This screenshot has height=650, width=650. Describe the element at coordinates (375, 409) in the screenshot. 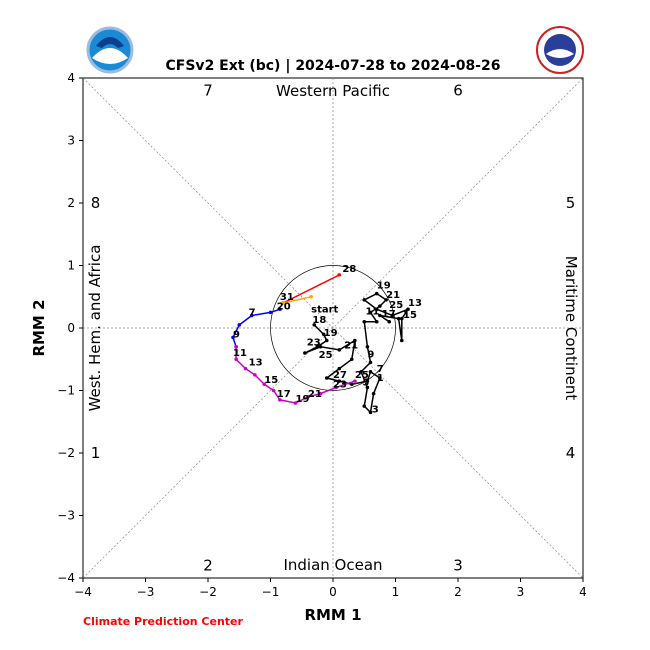

I see `day-label: 3` at that location.